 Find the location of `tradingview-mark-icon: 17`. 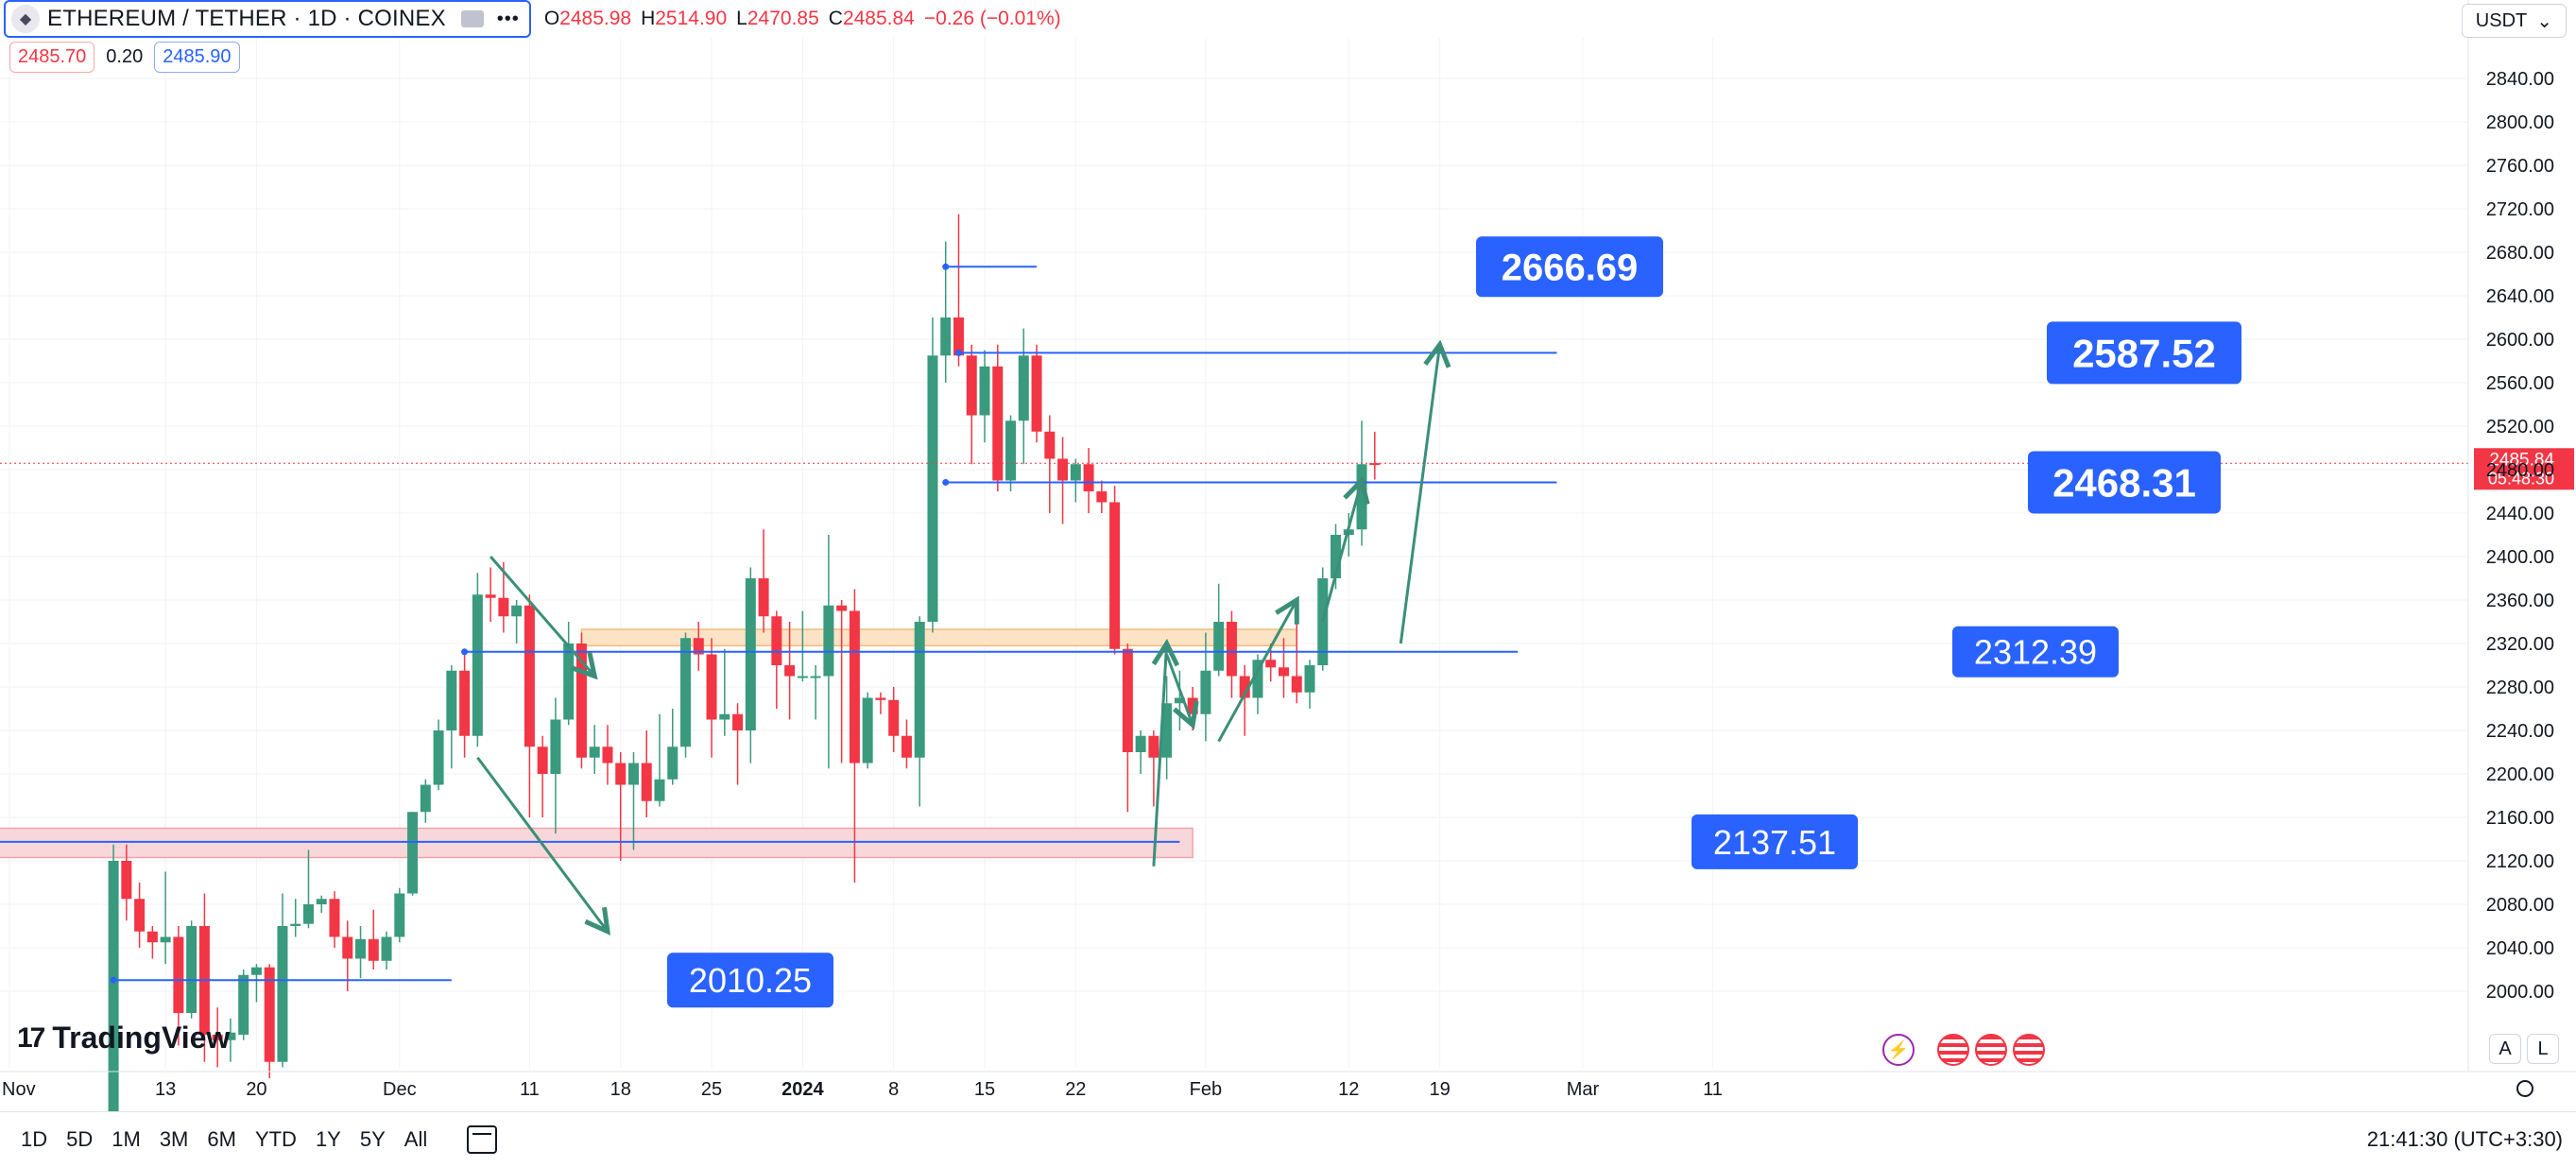

tradingview-mark-icon: 17 is located at coordinates (31, 1037).